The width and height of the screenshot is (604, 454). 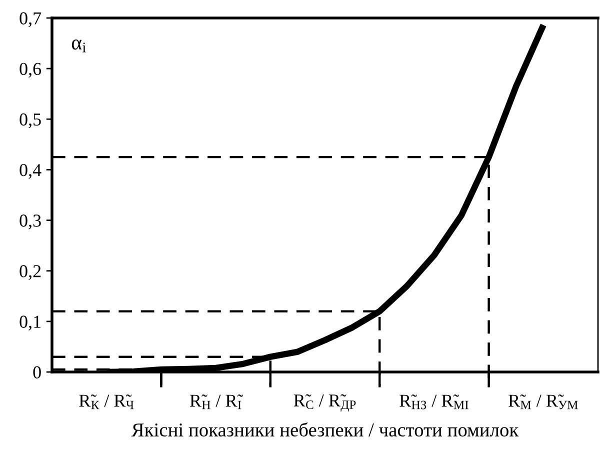 I want to click on y-tick-label: 0,3, so click(x=30, y=222).